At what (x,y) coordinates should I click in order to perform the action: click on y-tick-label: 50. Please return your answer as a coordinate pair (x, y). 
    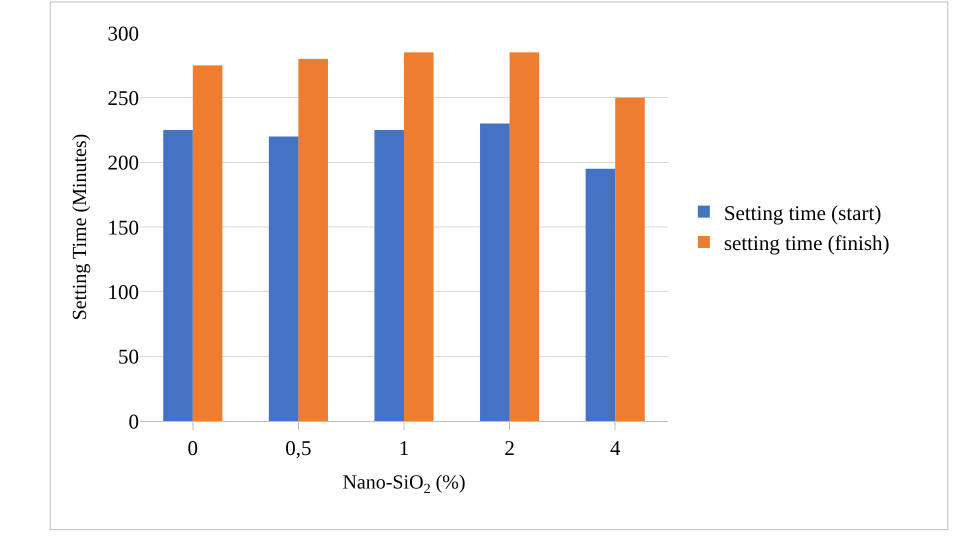
    Looking at the image, I should click on (128, 356).